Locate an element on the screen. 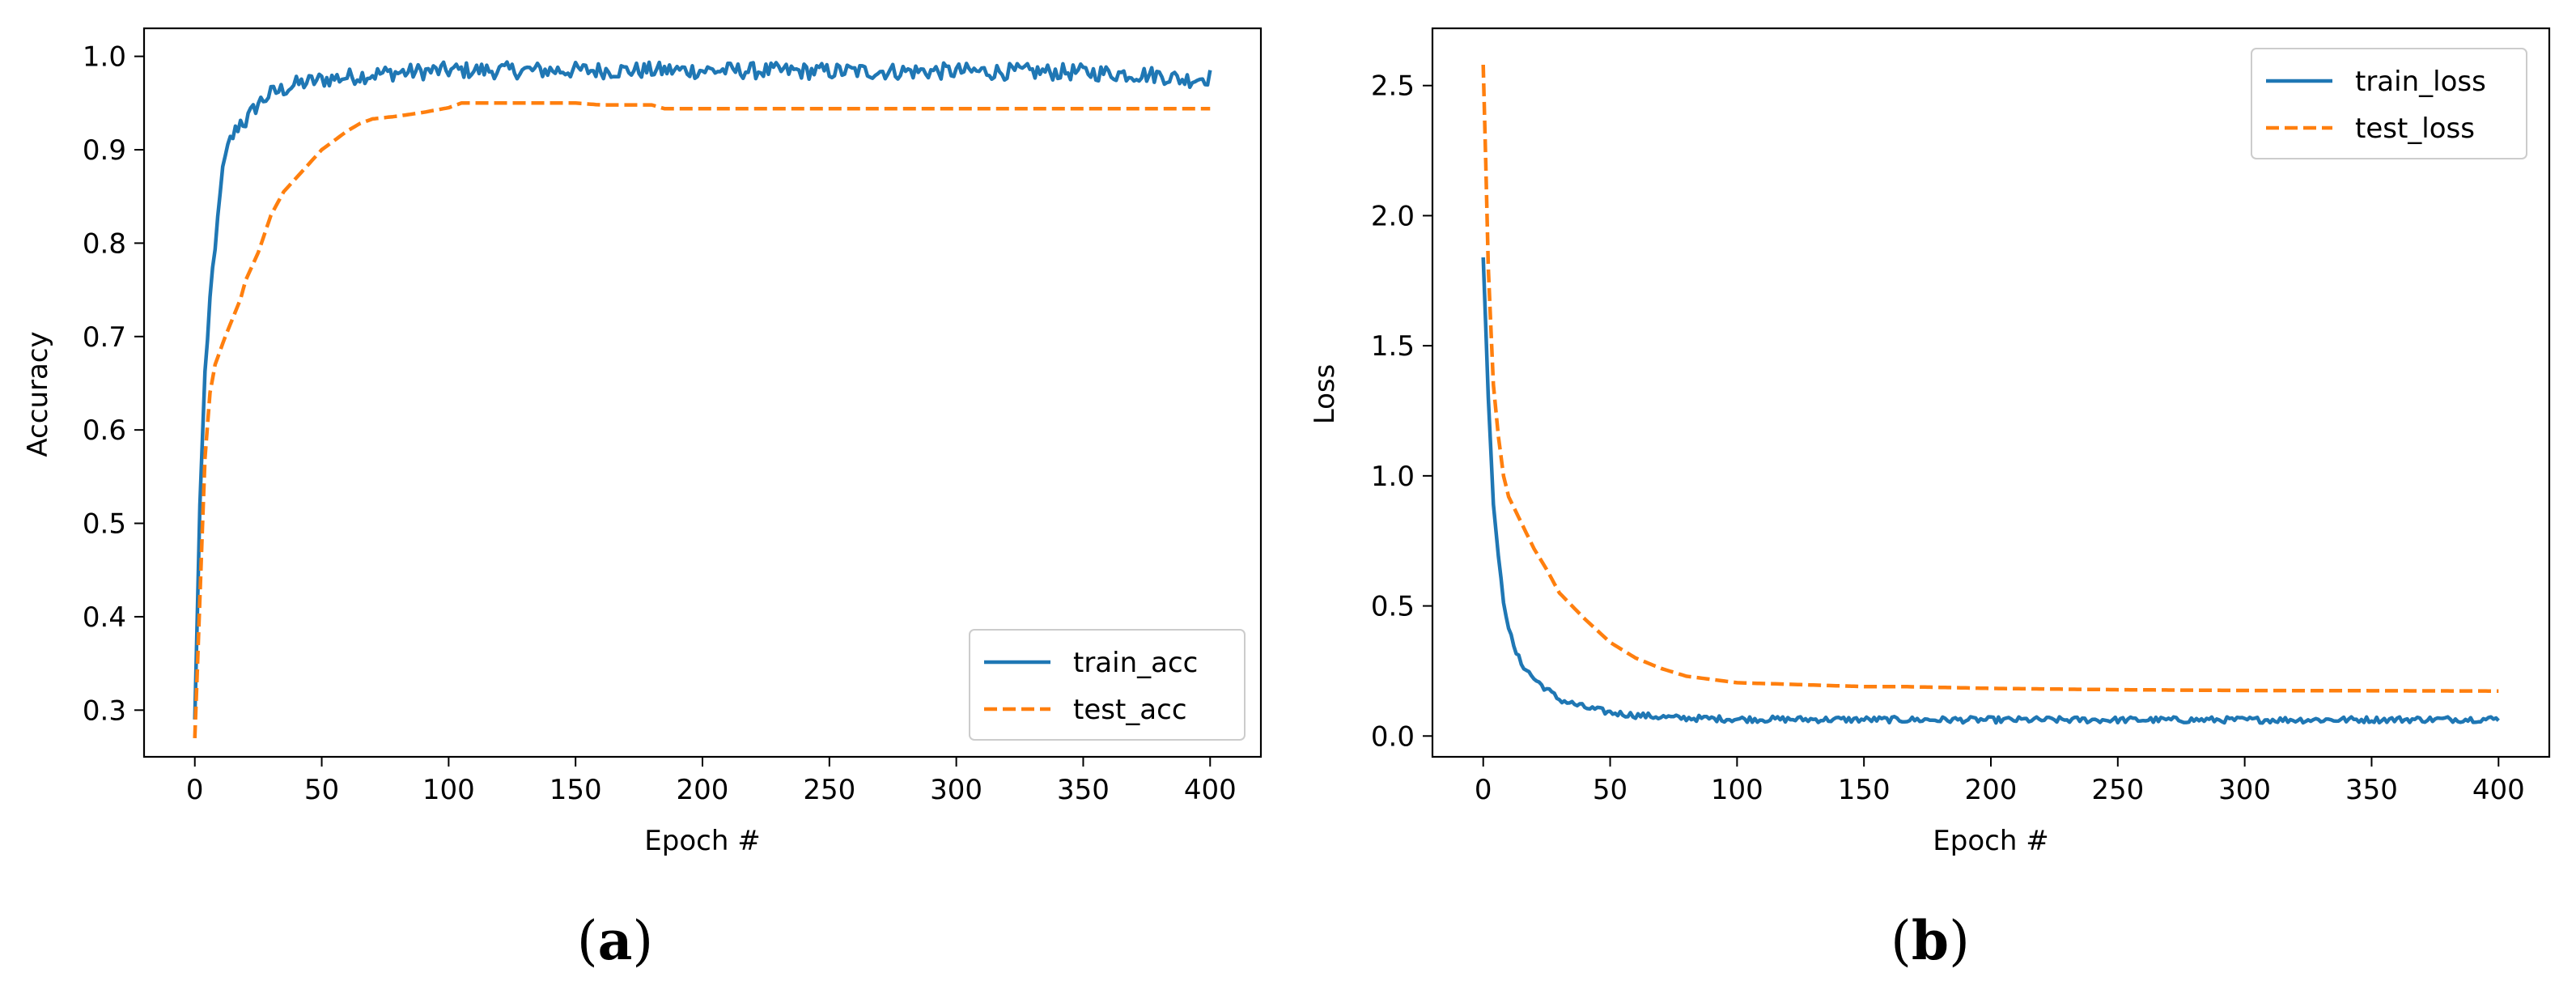 The height and width of the screenshot is (994, 2576). panel-b-xtick-label: 50 is located at coordinates (1610, 790).